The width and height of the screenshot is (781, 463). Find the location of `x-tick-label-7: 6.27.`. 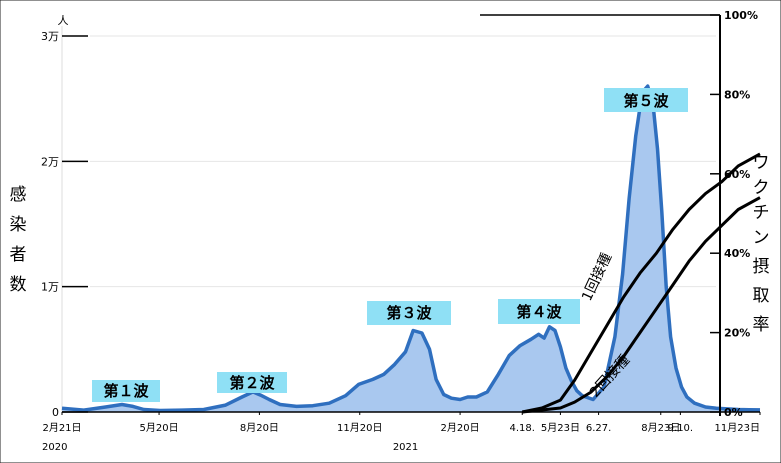

x-tick-label-7: 6.27. is located at coordinates (598, 428).